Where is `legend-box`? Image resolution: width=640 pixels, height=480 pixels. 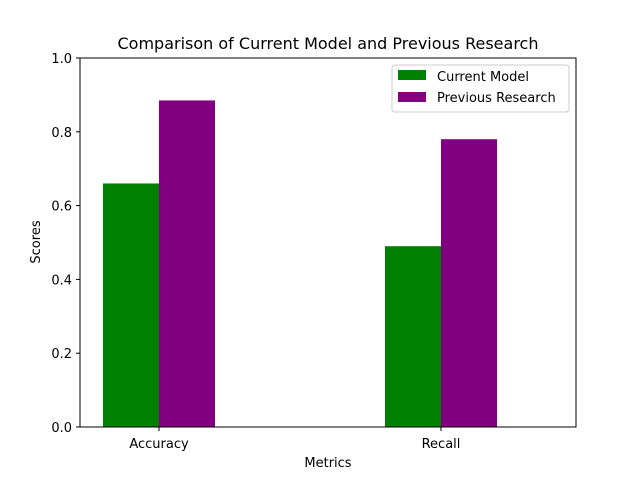 legend-box is located at coordinates (480, 88).